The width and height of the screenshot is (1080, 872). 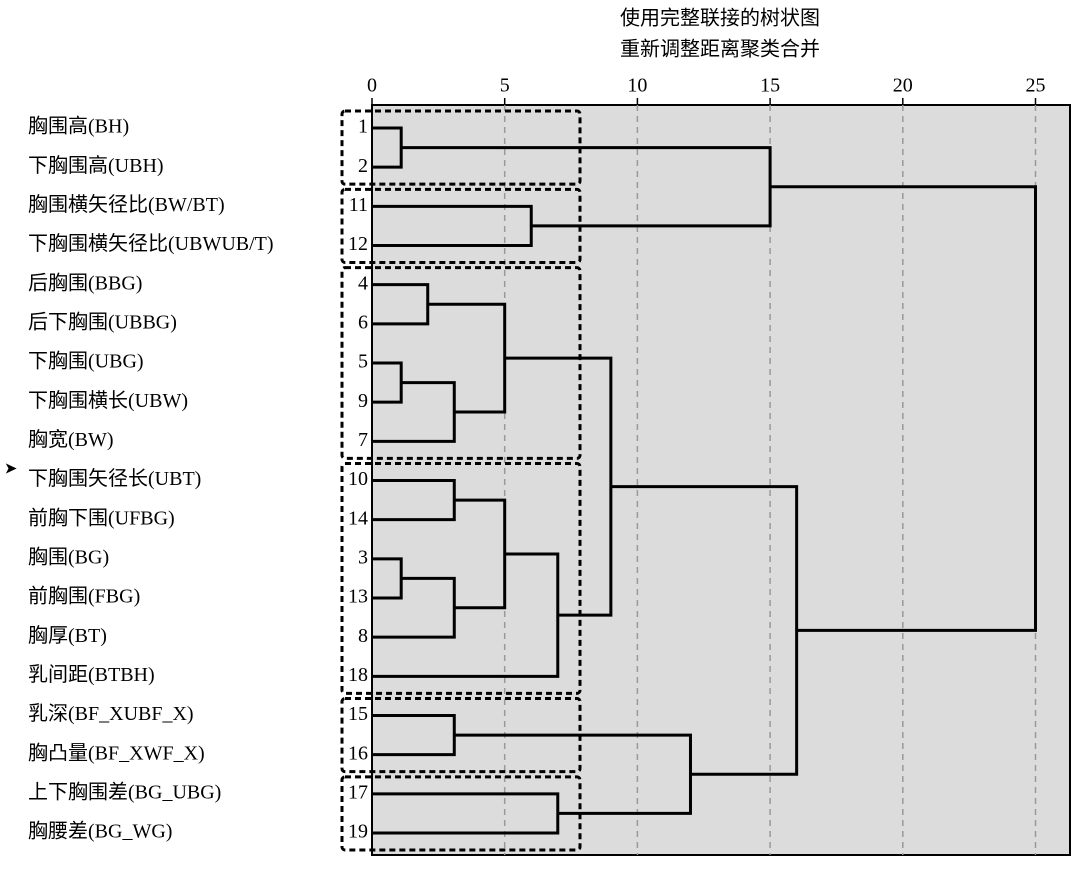 What do you see at coordinates (720, 49) in the screenshot?
I see `chart-title: 重新调整距离聚类合并` at bounding box center [720, 49].